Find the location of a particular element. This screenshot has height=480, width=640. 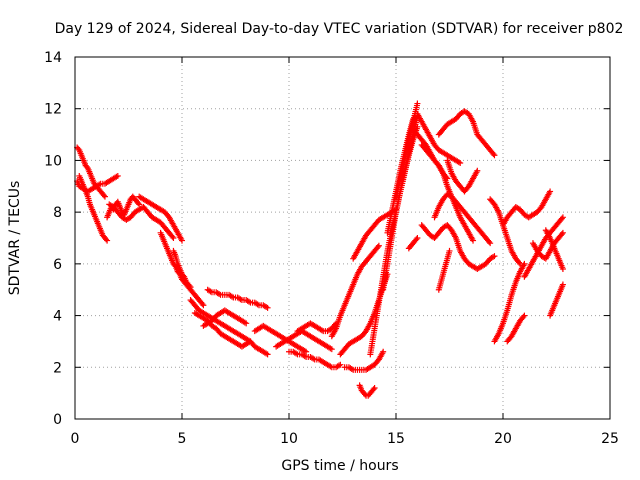

y-axis-label: SDTVAR / TECUs is located at coordinates (15, 238).